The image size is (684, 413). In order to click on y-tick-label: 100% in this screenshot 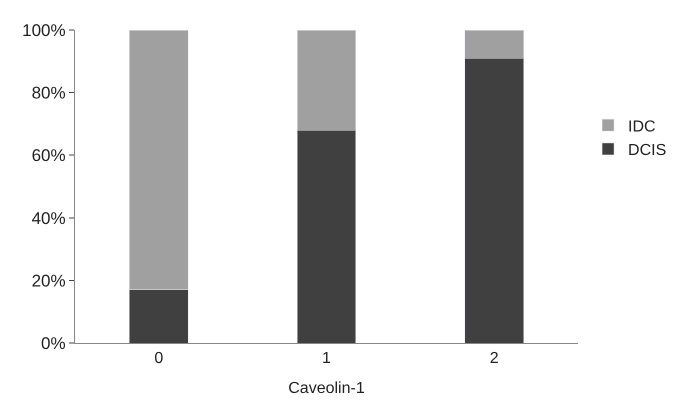, I will do `click(44, 30)`.